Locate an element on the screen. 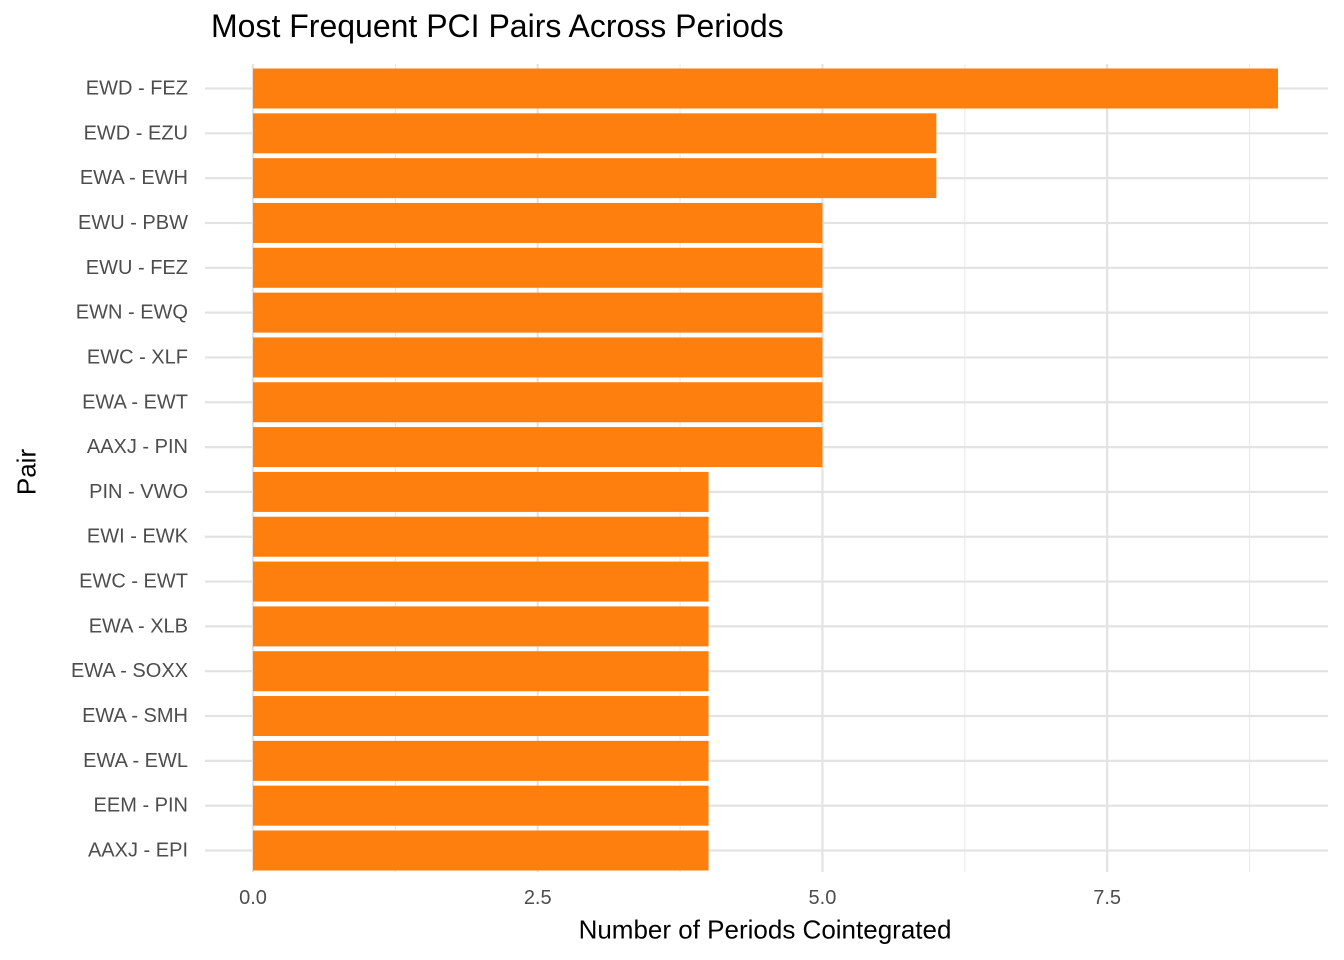 The height and width of the screenshot is (960, 1344). y-tick-label: EWN - EWQ is located at coordinates (132, 313).